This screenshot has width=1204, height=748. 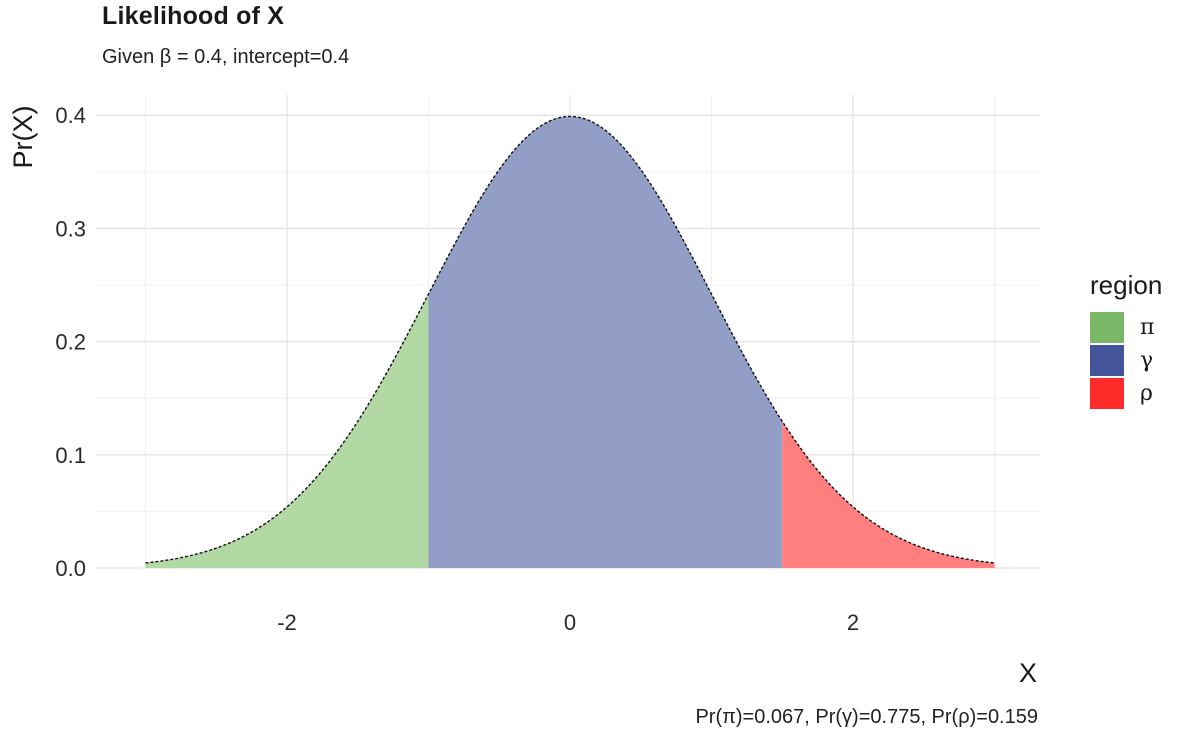 I want to click on legend: region π γ ρ, so click(x=1126, y=340).